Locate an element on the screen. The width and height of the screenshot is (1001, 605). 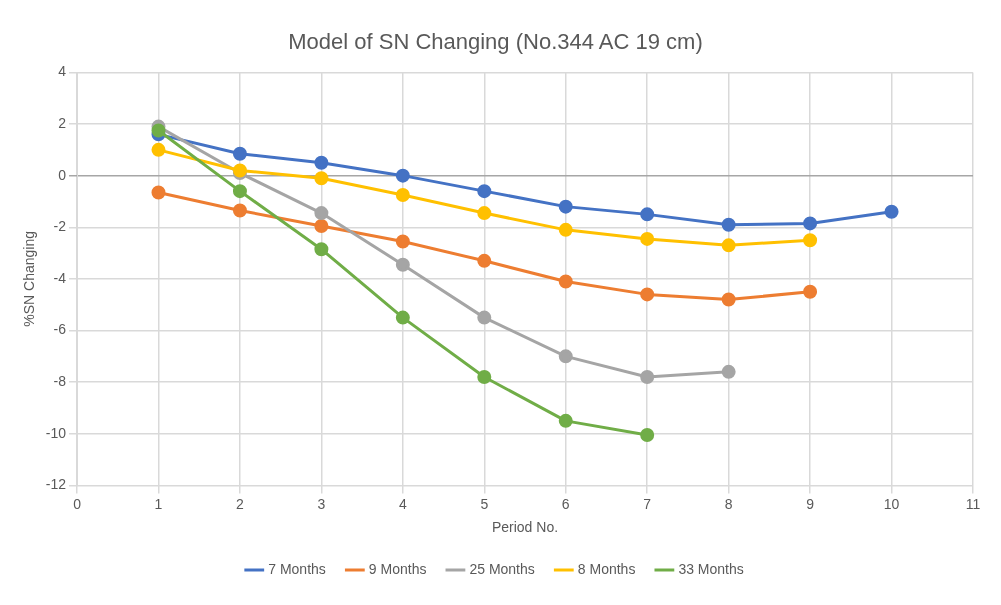
legend-label: 33 Months is located at coordinates (711, 568).